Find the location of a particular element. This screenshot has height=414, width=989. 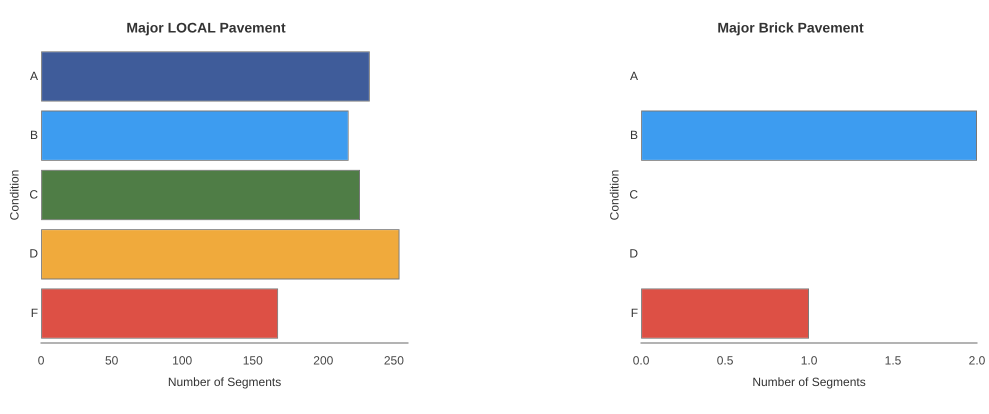

x-tick-label: 1.5 is located at coordinates (893, 361).